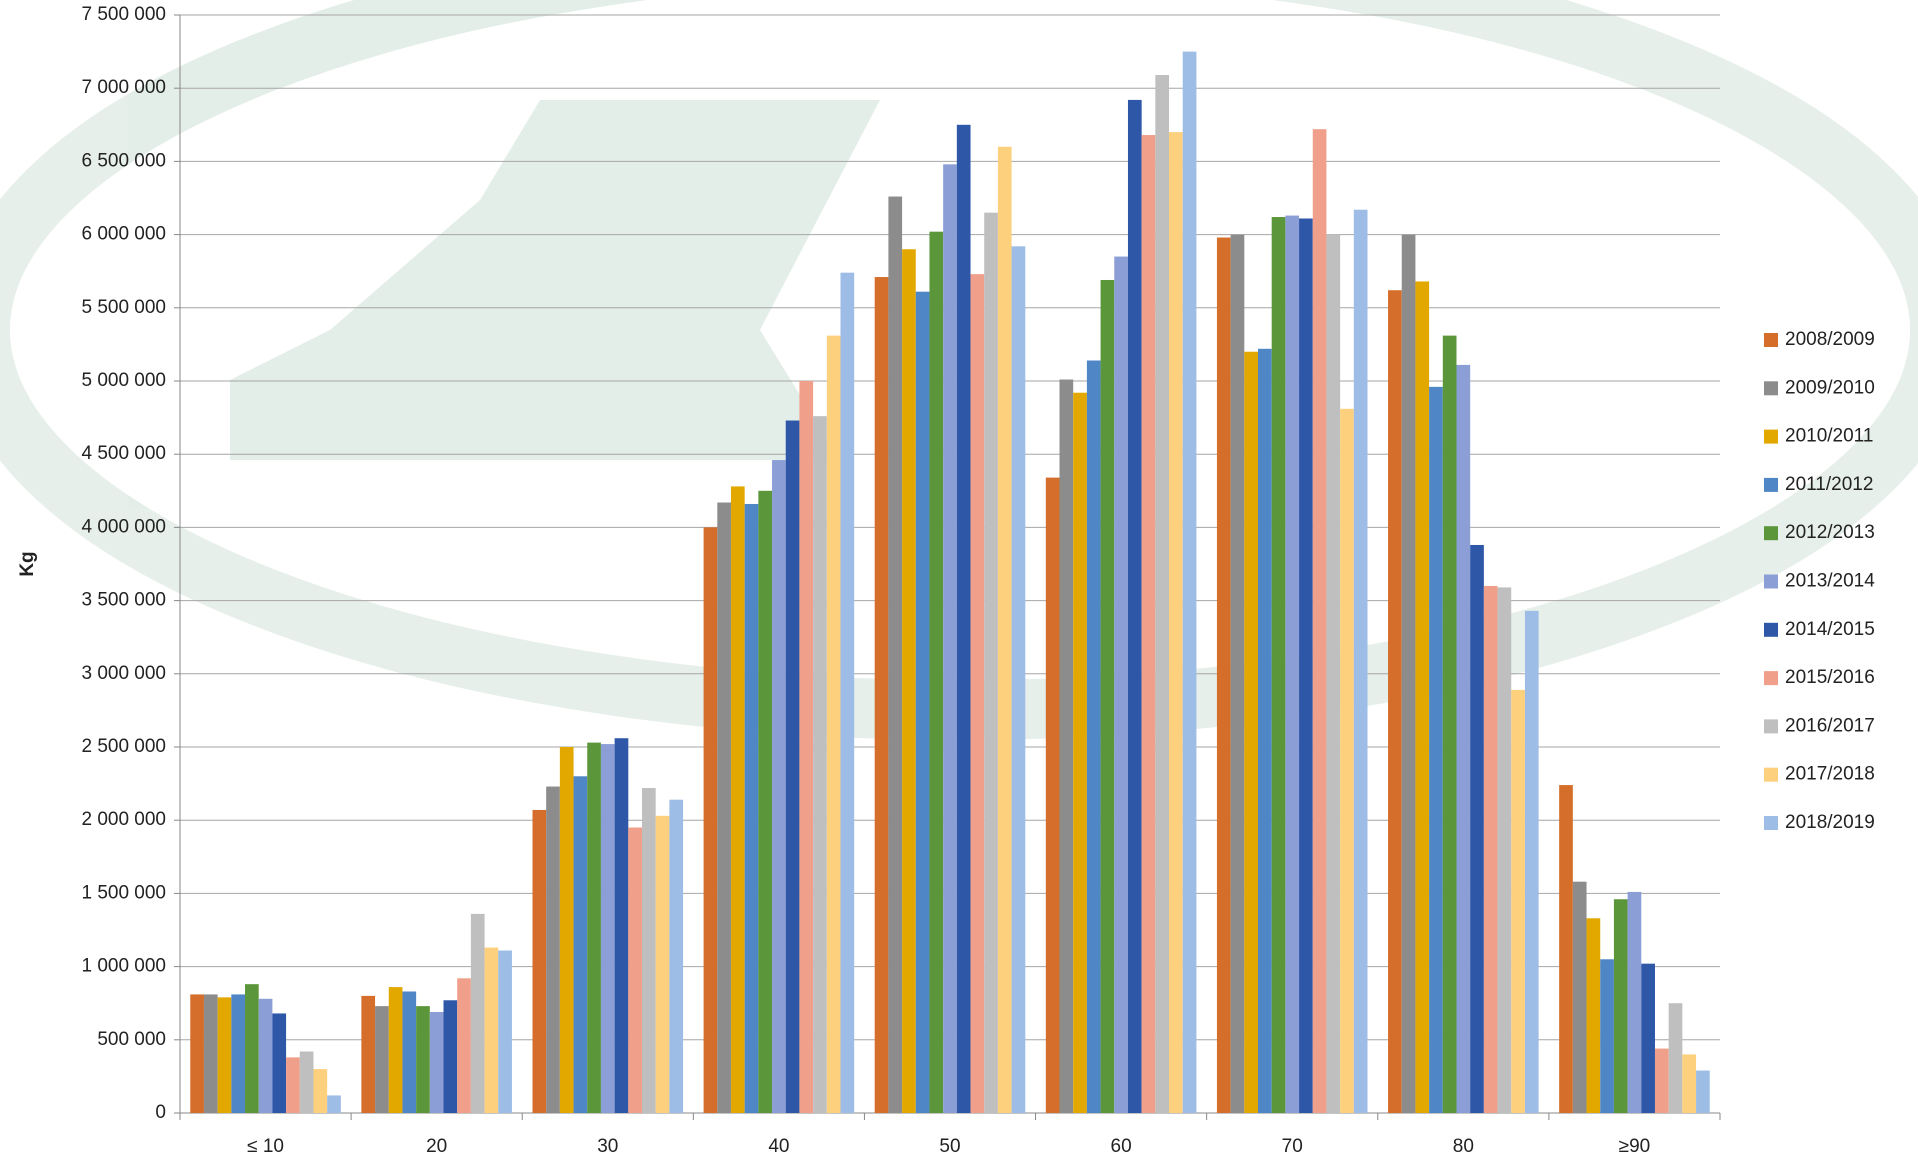  Describe the element at coordinates (1830, 677) in the screenshot. I see `legend-label: 2015/2016` at that location.